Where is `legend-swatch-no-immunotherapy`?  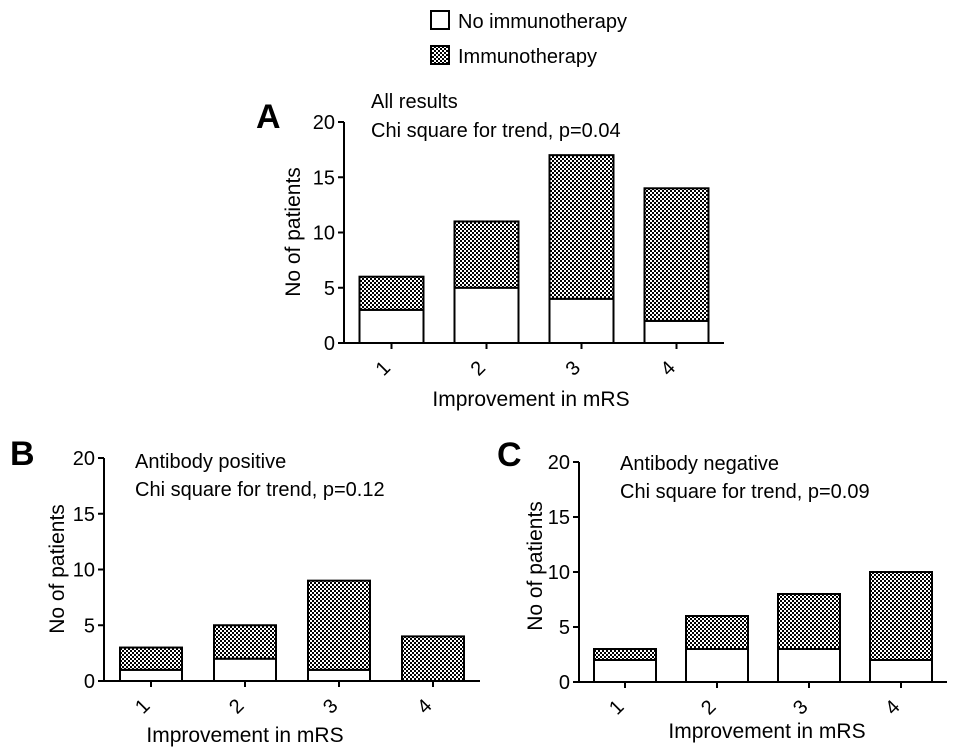
legend-swatch-no-immunotherapy is located at coordinates (440, 20).